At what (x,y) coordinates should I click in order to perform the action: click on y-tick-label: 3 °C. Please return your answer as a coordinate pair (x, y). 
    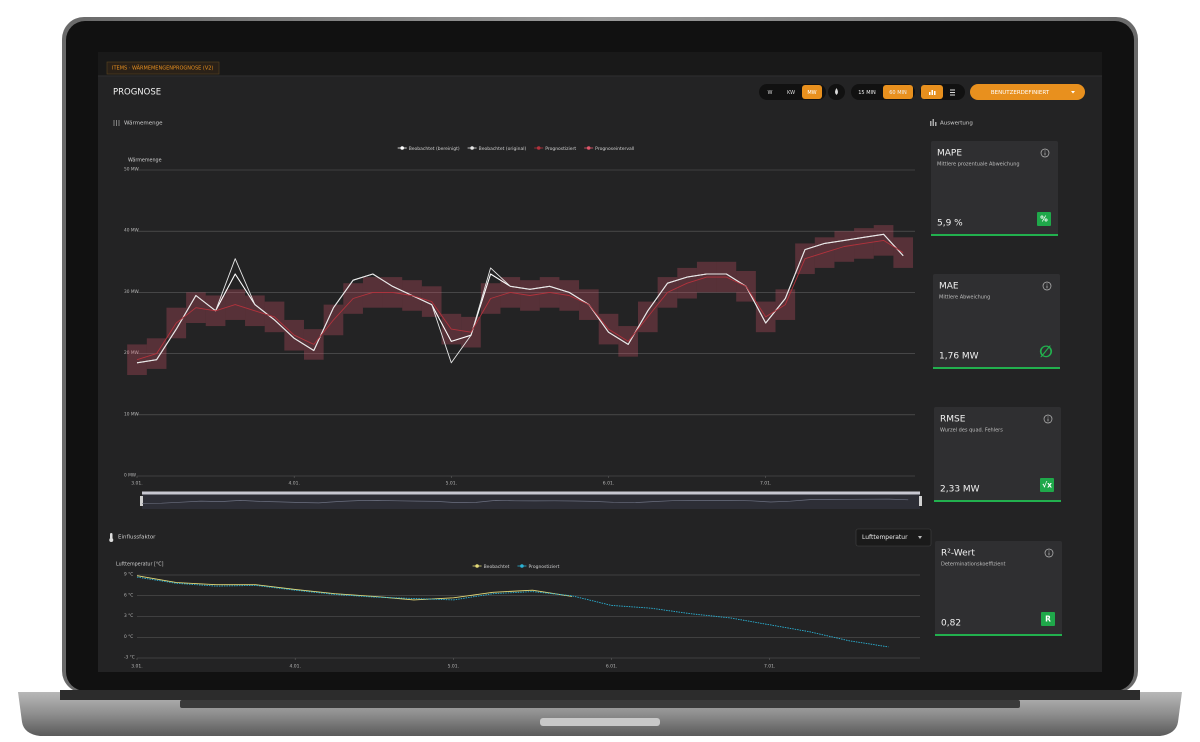
    Looking at the image, I should click on (128, 616).